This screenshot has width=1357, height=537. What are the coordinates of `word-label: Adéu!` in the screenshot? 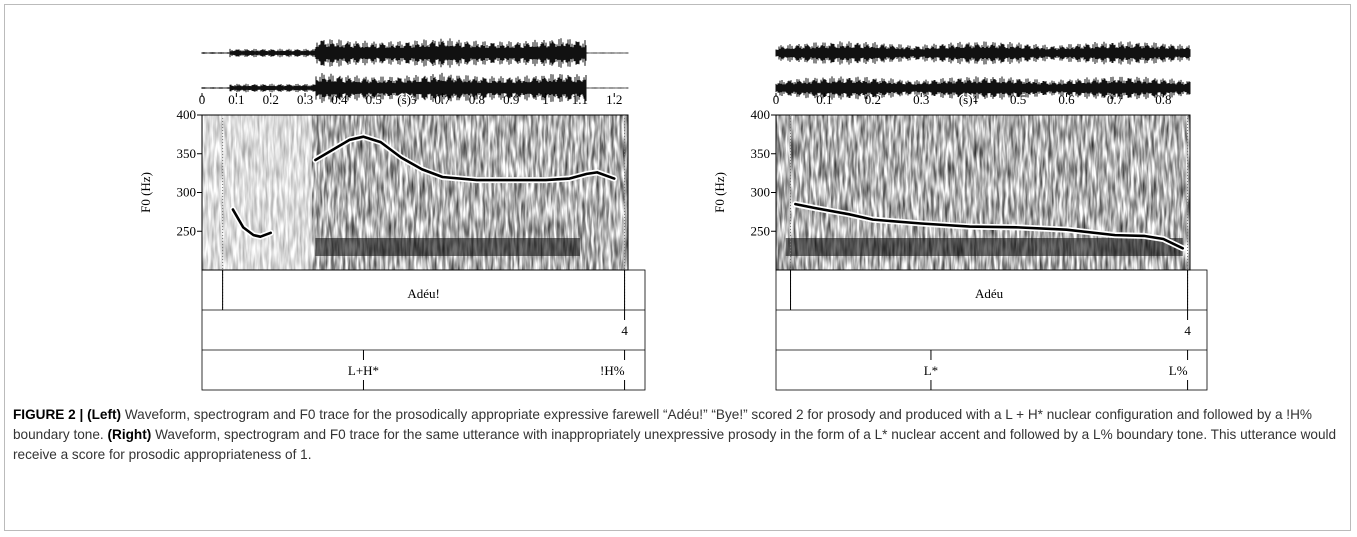 It's located at (423, 293).